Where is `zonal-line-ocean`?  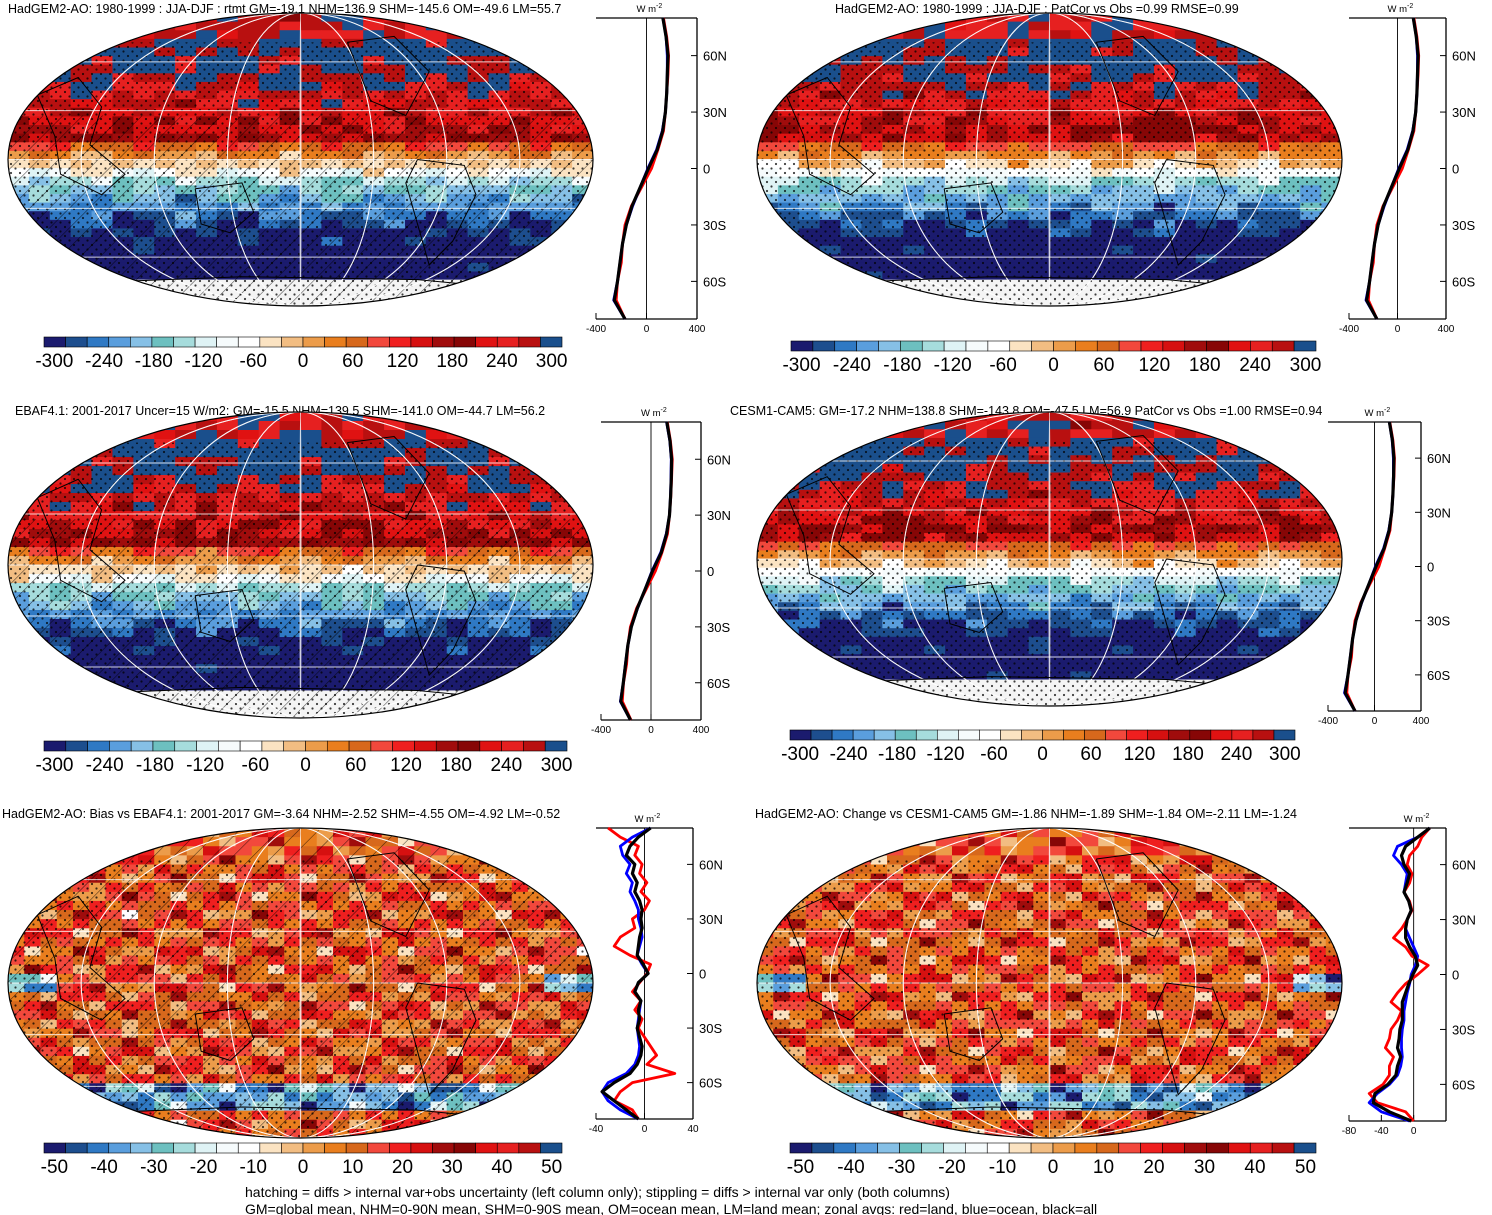 zonal-line-ocean is located at coordinates (640, 168).